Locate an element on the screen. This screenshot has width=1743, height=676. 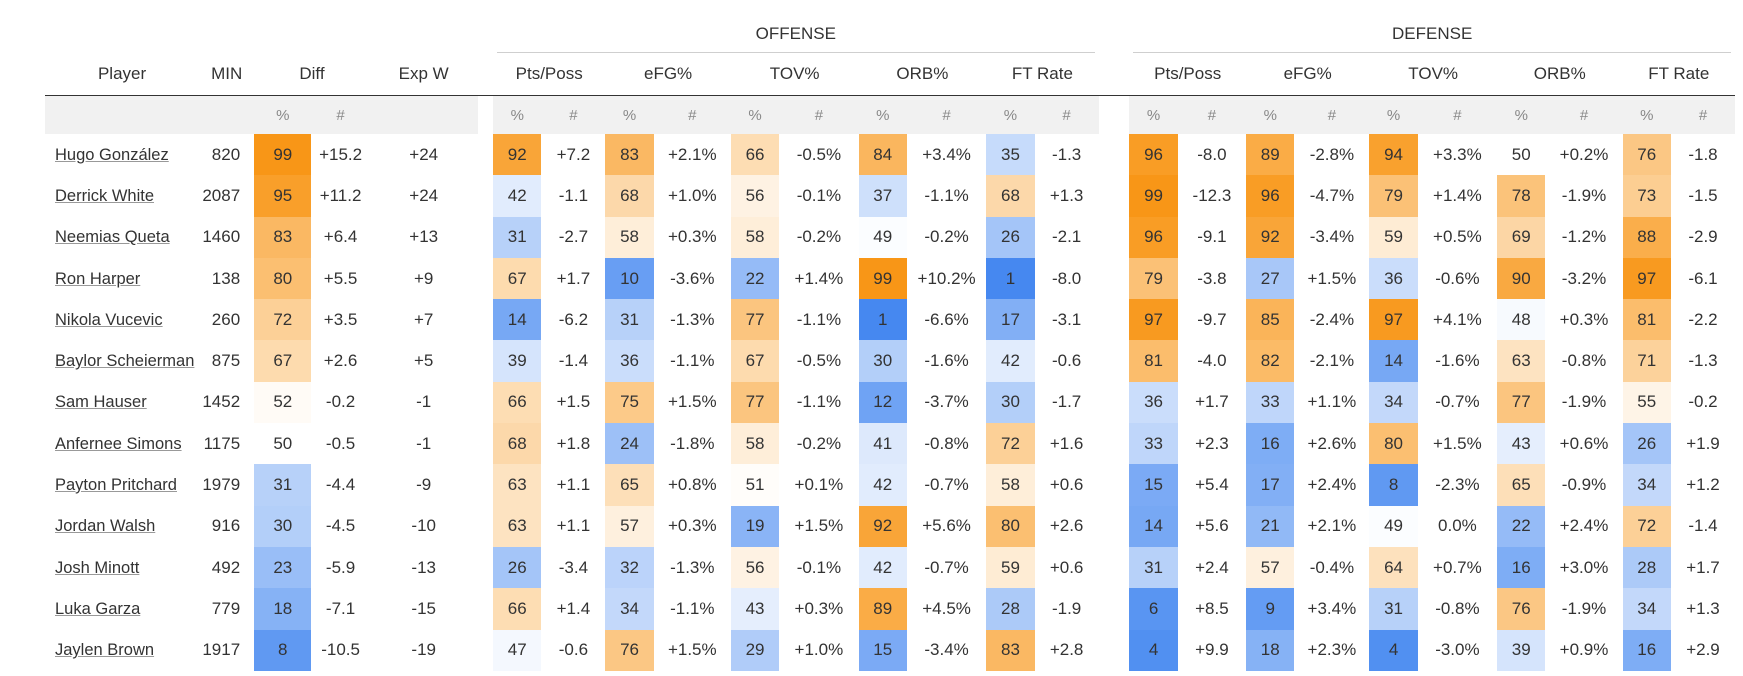
subheader-off-pct: % is located at coordinates (517, 114).